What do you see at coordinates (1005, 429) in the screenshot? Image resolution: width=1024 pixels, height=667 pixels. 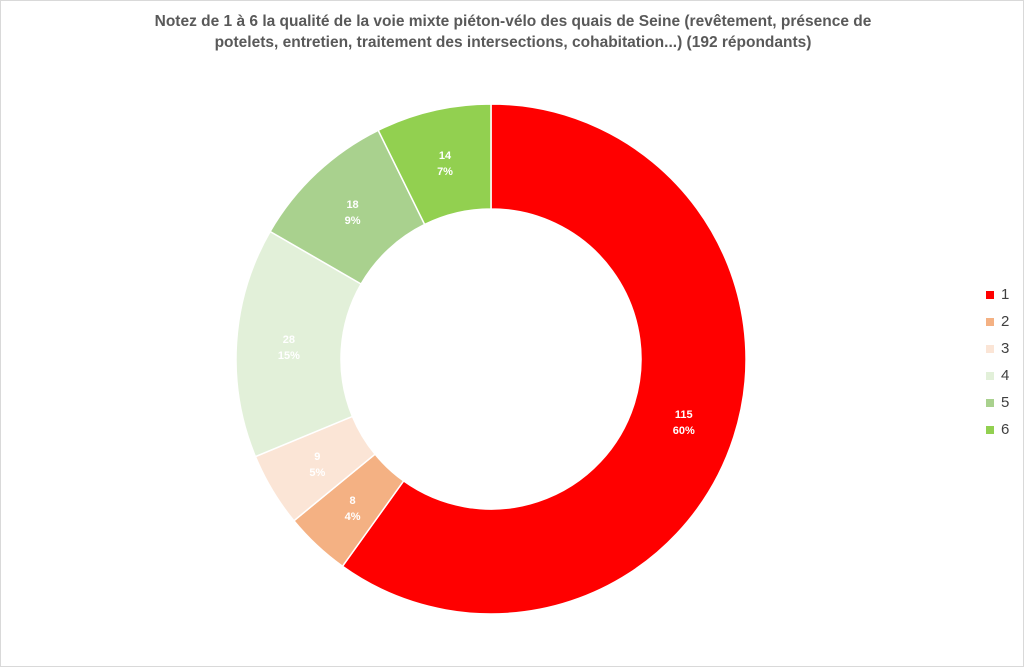 I see `legend-label-6: 6` at bounding box center [1005, 429].